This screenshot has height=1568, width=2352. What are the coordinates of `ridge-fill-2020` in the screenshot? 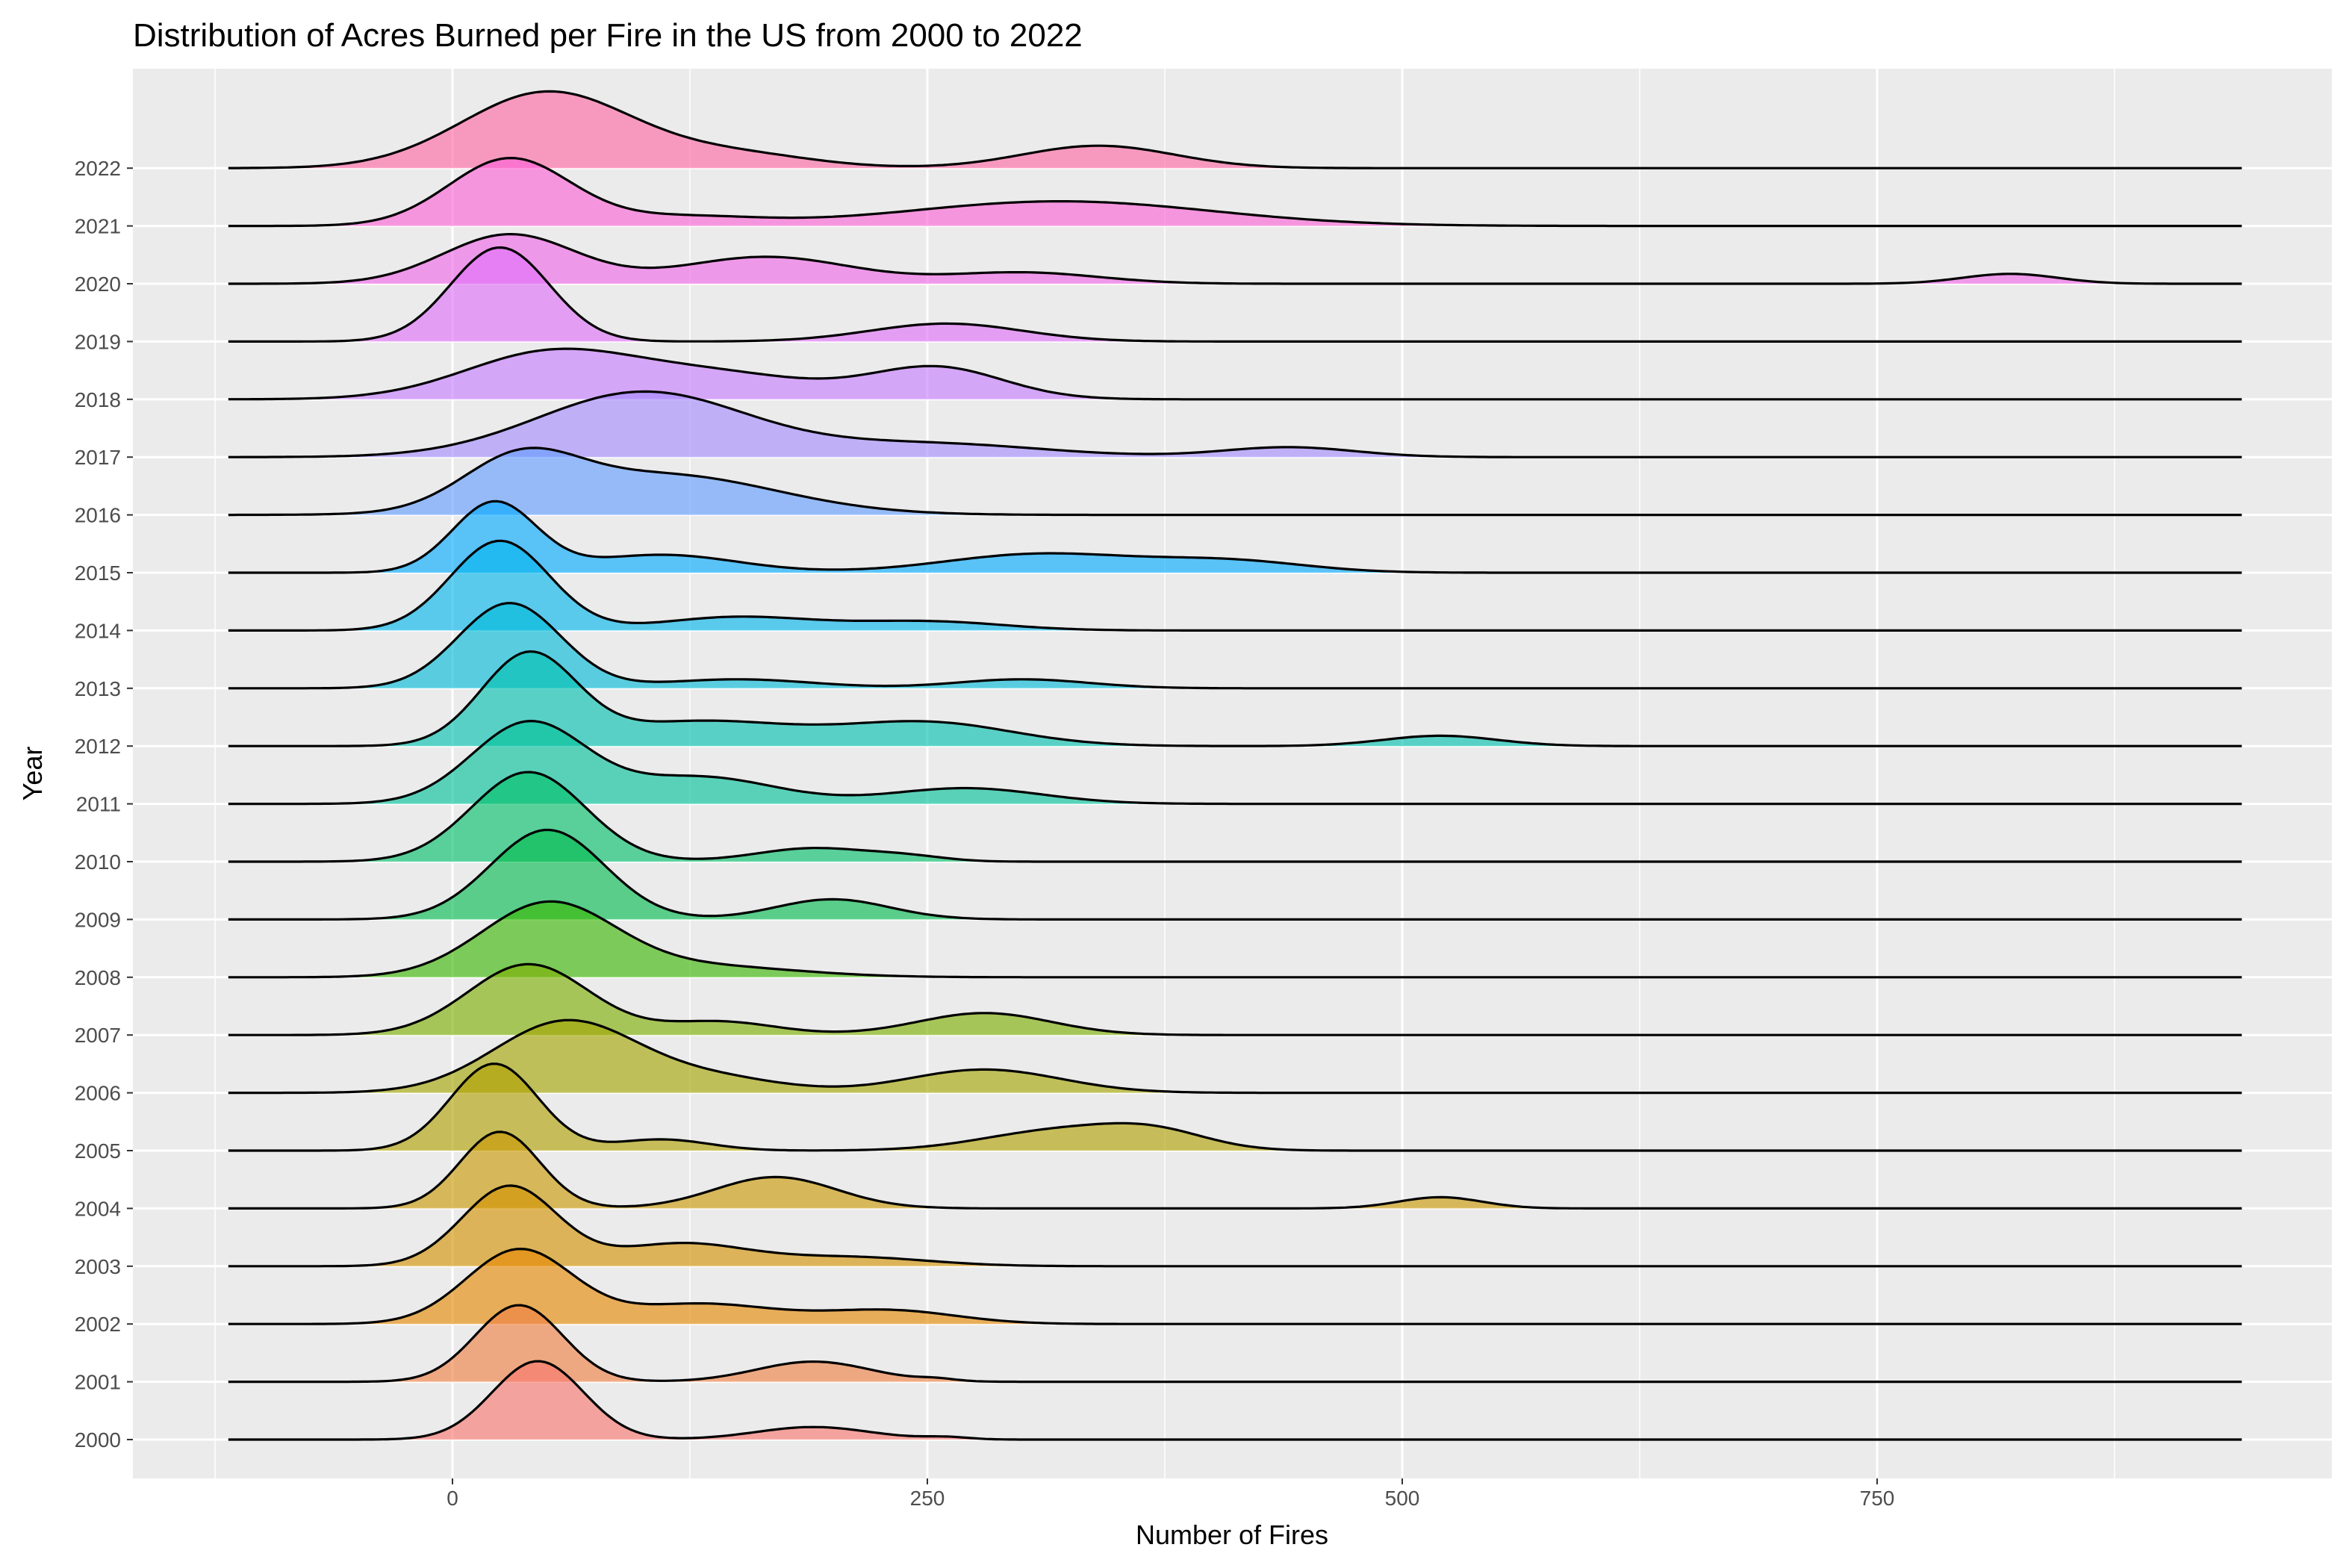 It's located at (1235, 259).